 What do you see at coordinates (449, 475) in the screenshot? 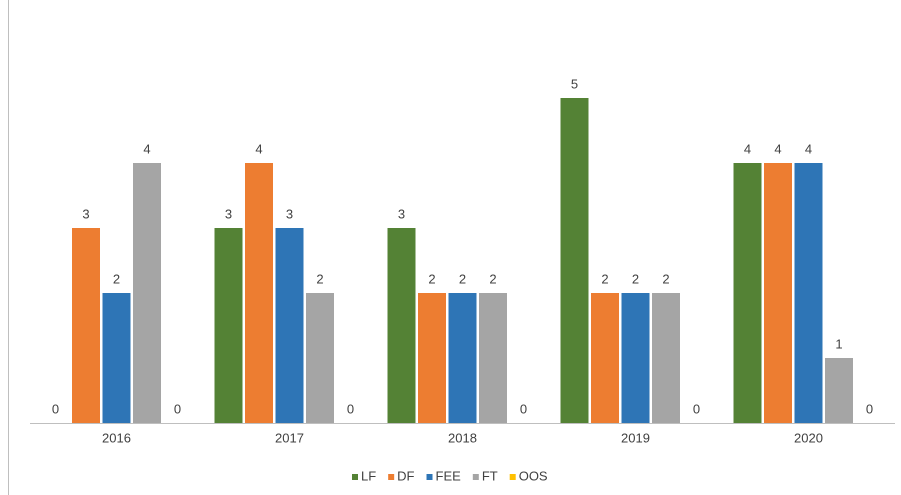
I see `legend-label: FEE` at bounding box center [449, 475].